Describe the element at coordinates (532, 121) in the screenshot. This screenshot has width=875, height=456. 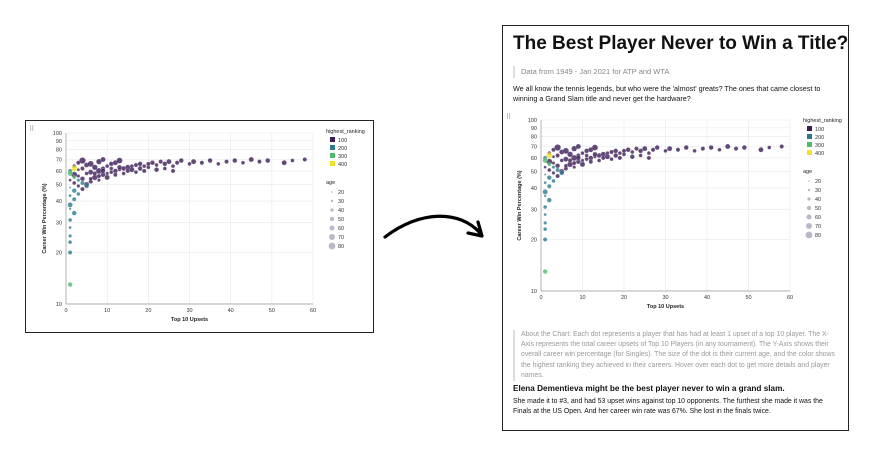
I see `y-tick-label: 100` at that location.